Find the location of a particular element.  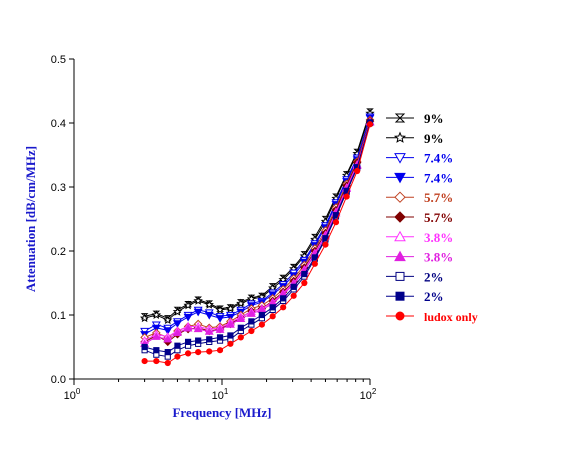

y-tick-label: 0.4 is located at coordinates (58, 124).